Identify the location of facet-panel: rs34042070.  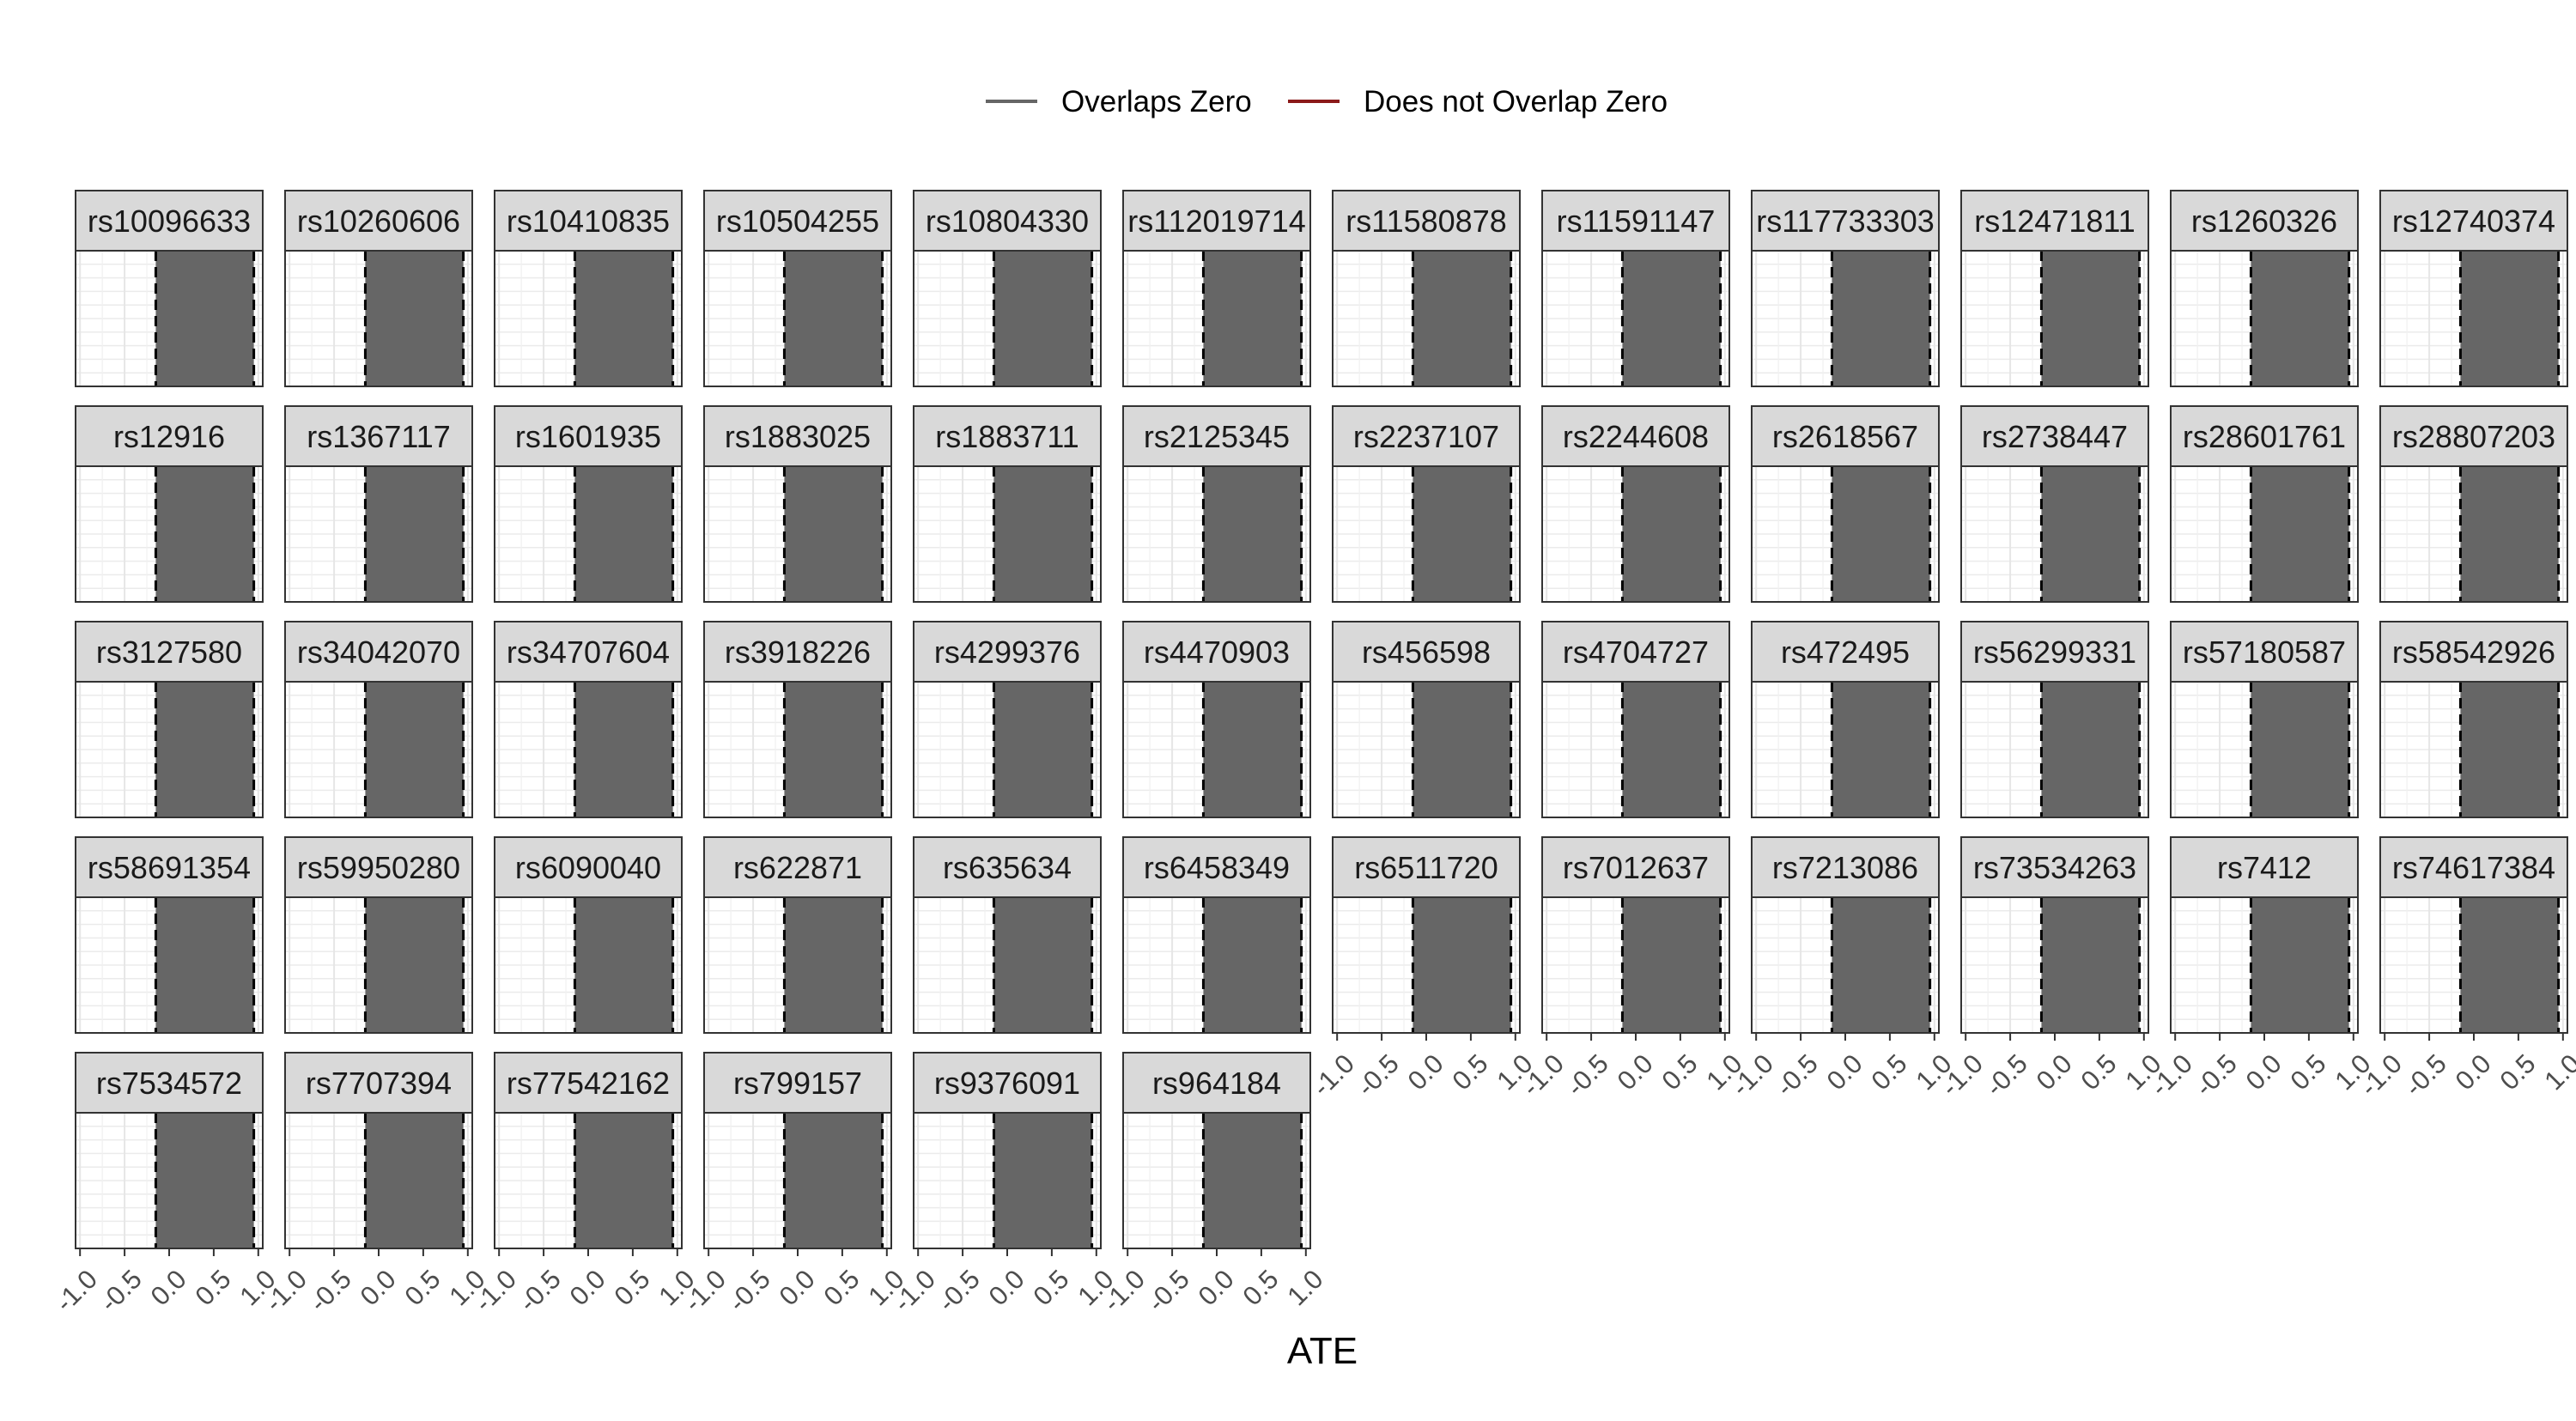
(378, 720).